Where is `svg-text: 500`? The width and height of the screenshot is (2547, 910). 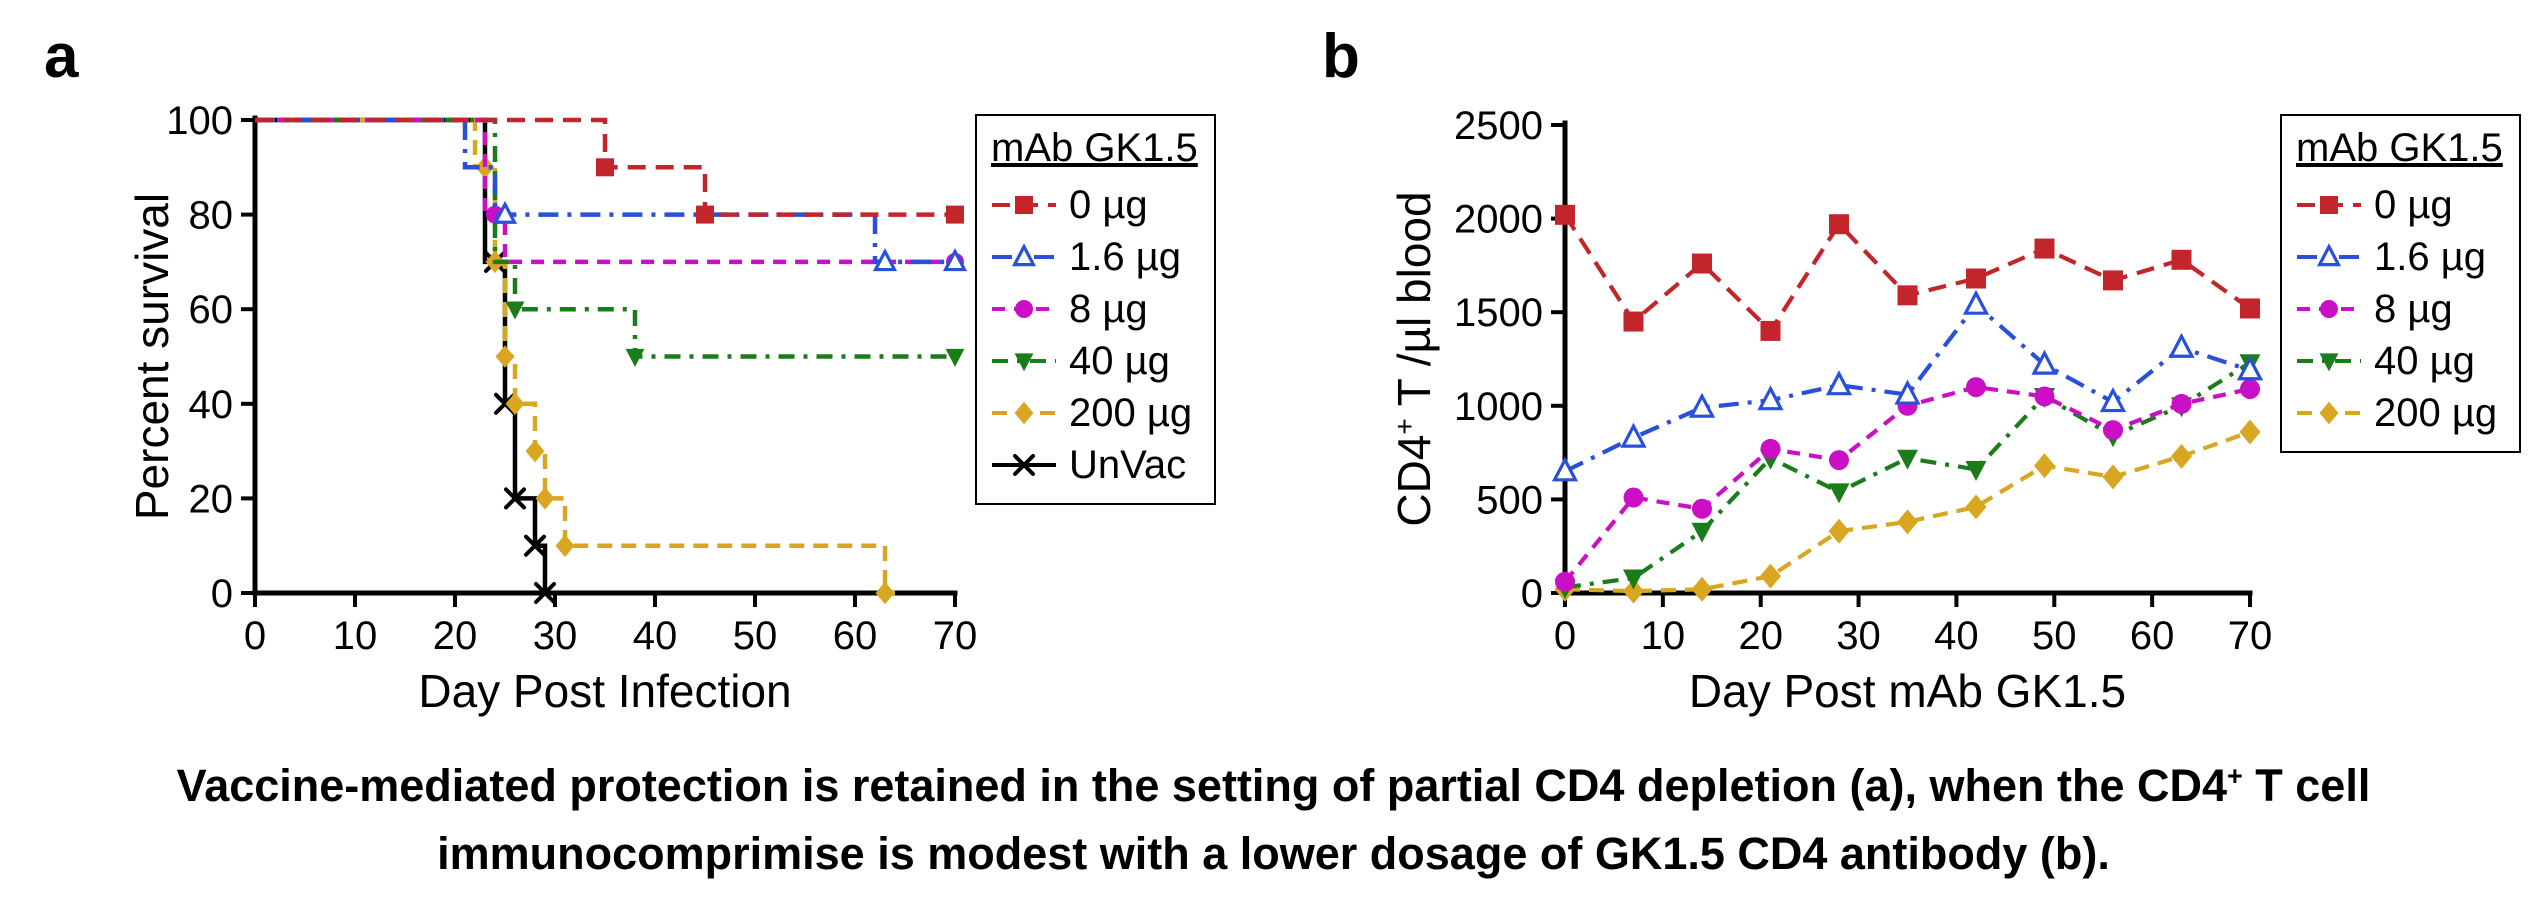 svg-text: 500 is located at coordinates (1509, 500).